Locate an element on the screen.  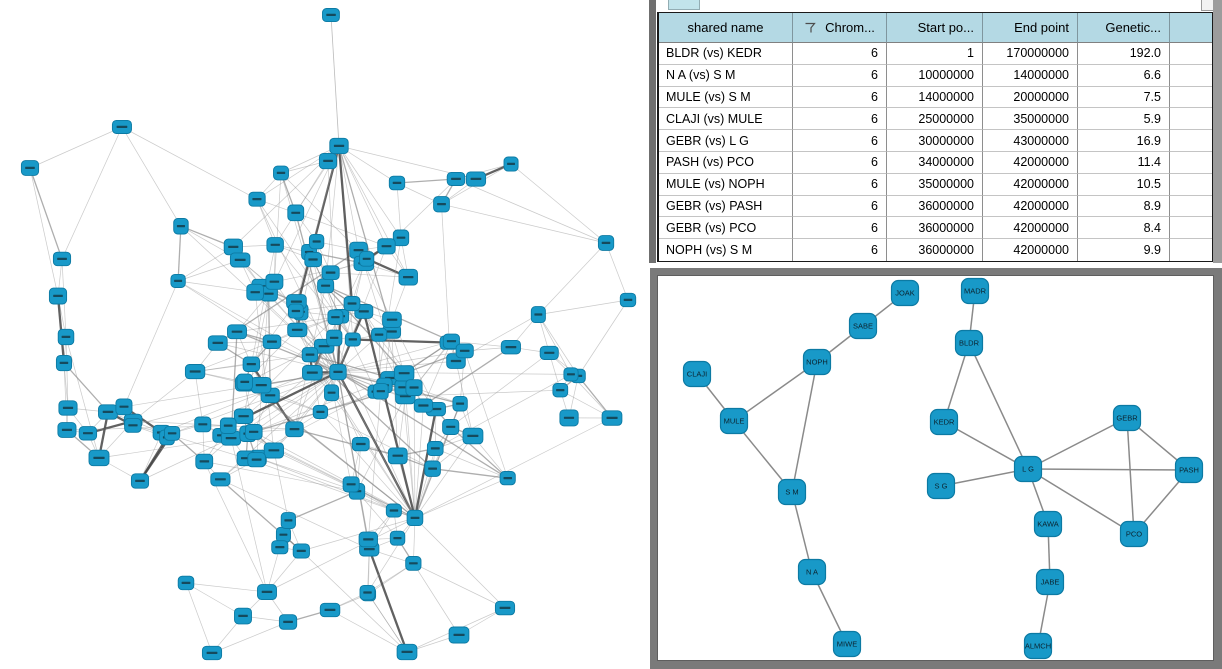
subnetwork-node-l-g: L G is located at coordinates (1028, 469).